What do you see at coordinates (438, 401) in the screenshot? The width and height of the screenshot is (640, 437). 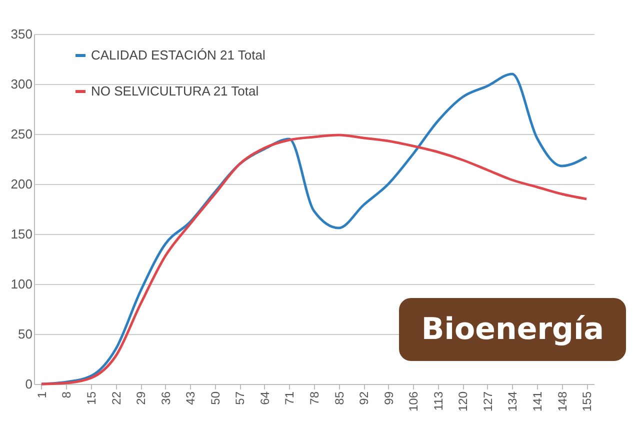 I see `x-tick-label: 113` at bounding box center [438, 401].